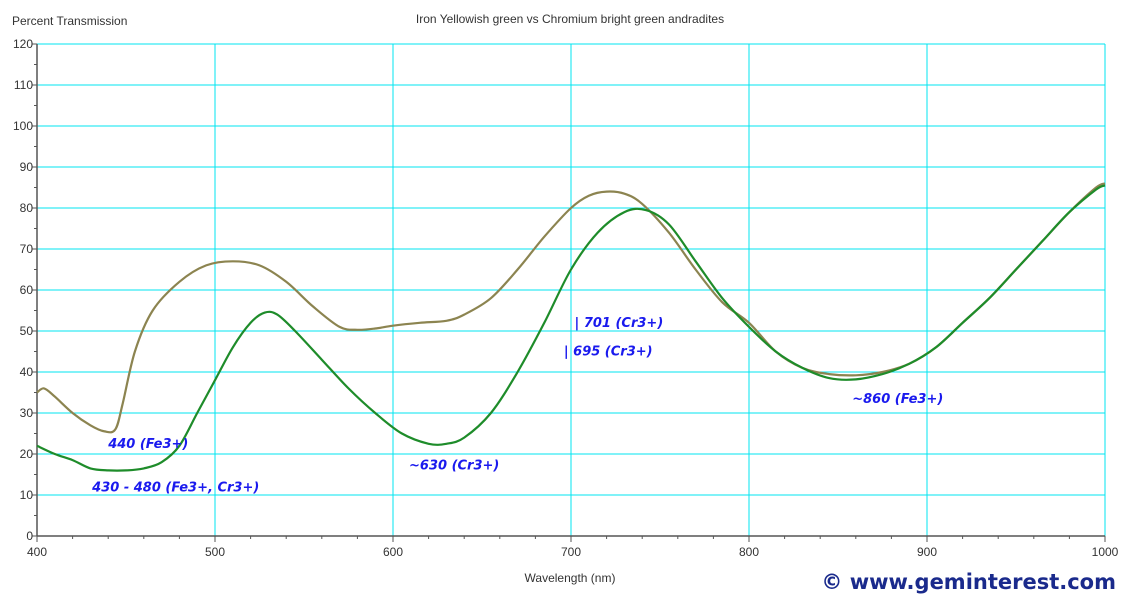 This screenshot has width=1123, height=596. Describe the element at coordinates (749, 552) in the screenshot. I see `x-tick-label: 800` at that location.